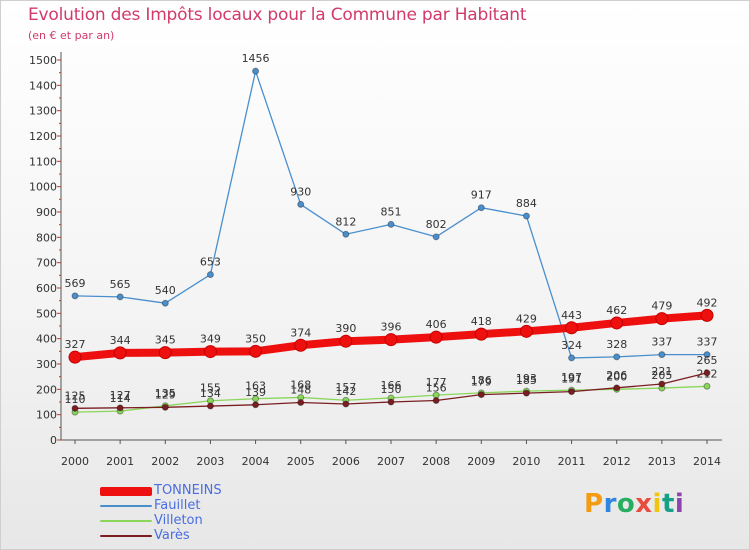 This screenshot has width=750, height=550. Describe the element at coordinates (300, 332) in the screenshot. I see `data-label-tonneins: 374` at that location.